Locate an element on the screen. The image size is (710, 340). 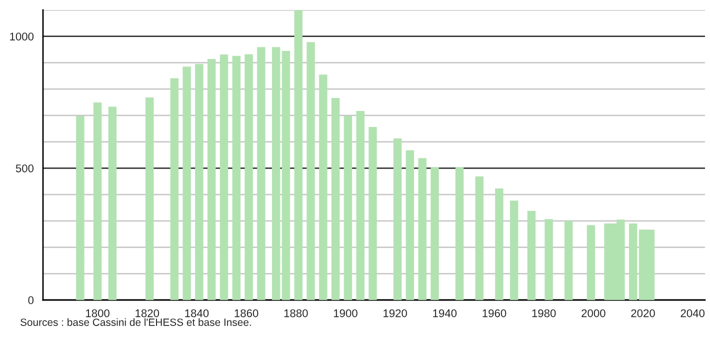
x-tick-label: 2040 is located at coordinates (692, 313).